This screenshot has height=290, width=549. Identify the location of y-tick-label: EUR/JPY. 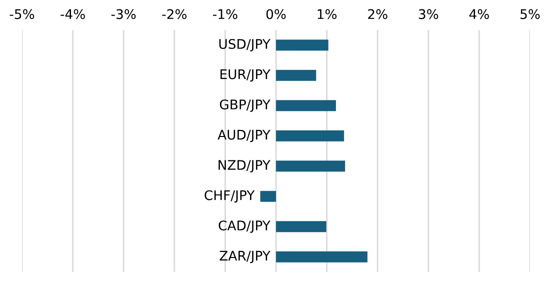
(245, 75).